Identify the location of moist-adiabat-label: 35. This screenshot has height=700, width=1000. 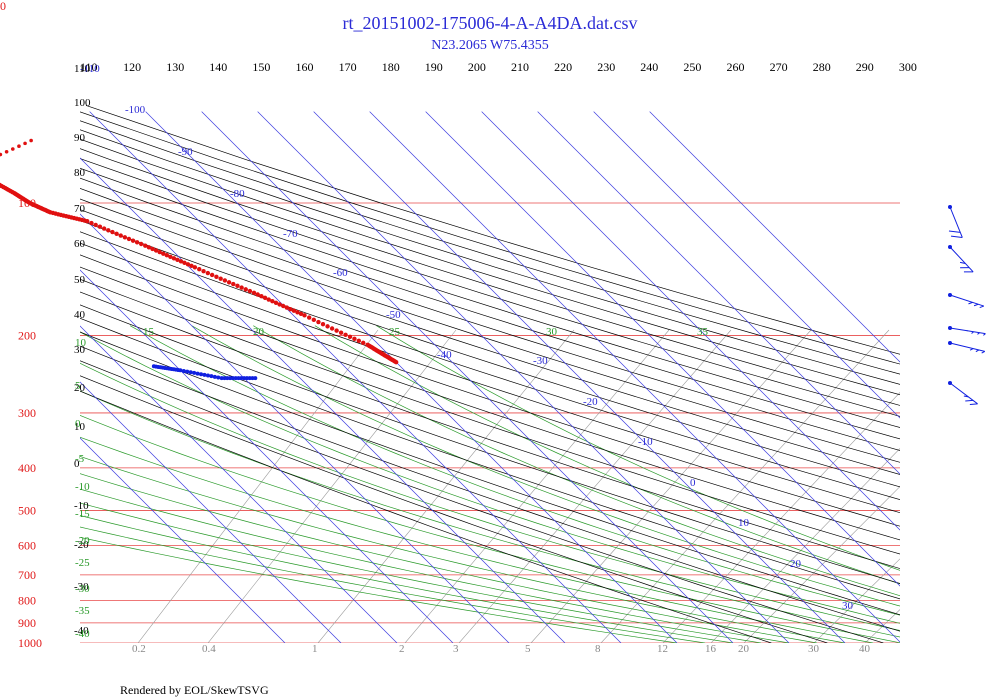
(703, 332).